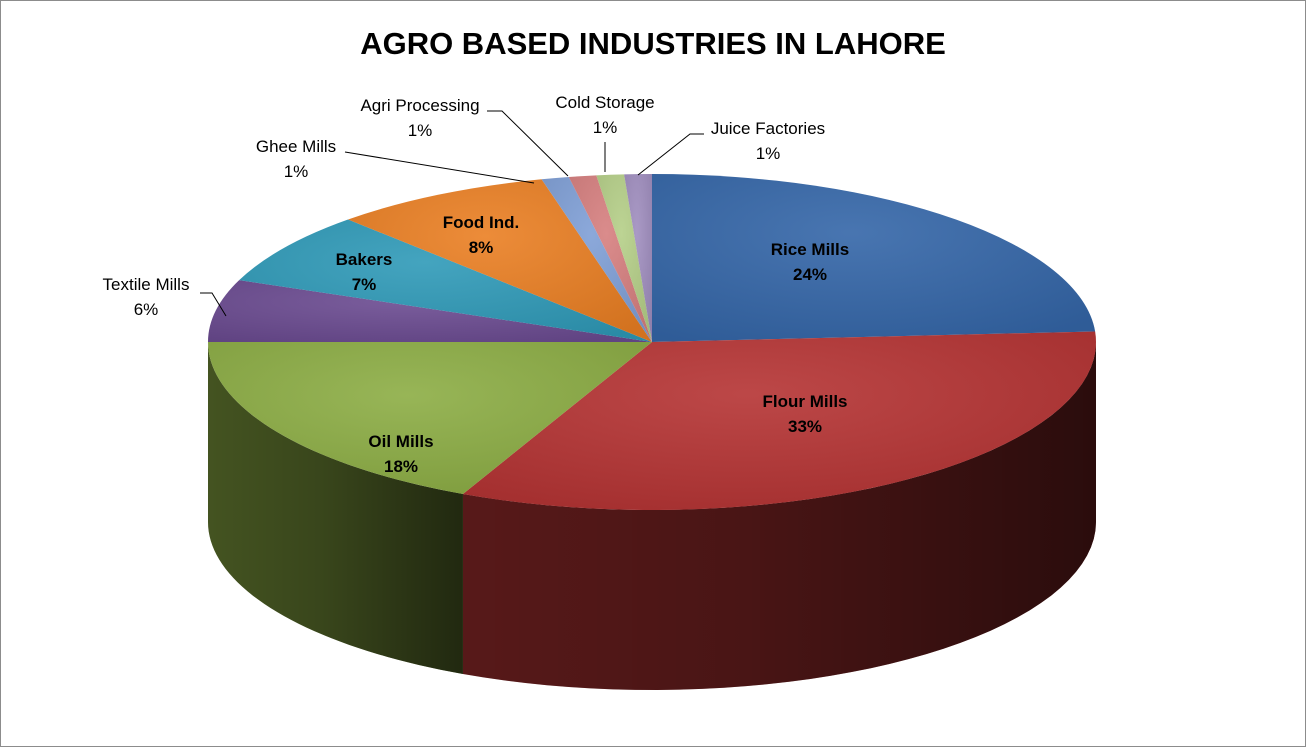 This screenshot has height=747, width=1306. What do you see at coordinates (768, 153) in the screenshot?
I see `slice-value-juice-factories: 1%` at bounding box center [768, 153].